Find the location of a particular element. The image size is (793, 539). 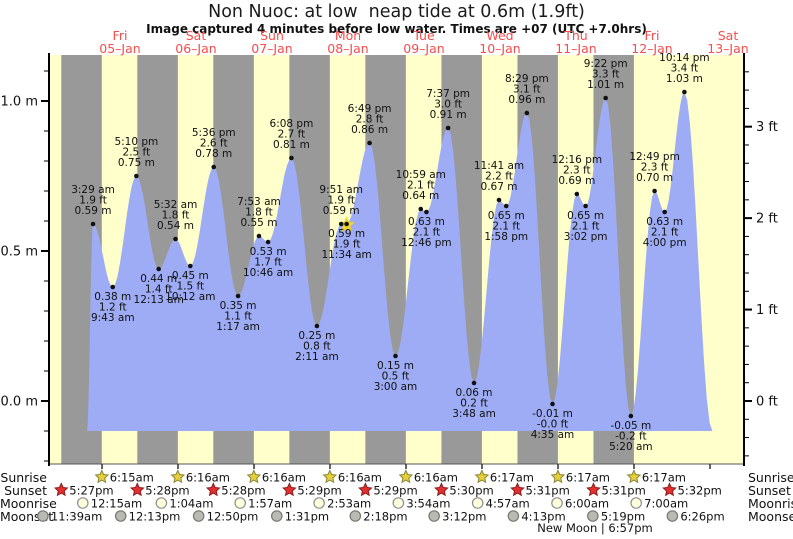

left-axis-tick-label: 1.0 m is located at coordinates (19, 102).